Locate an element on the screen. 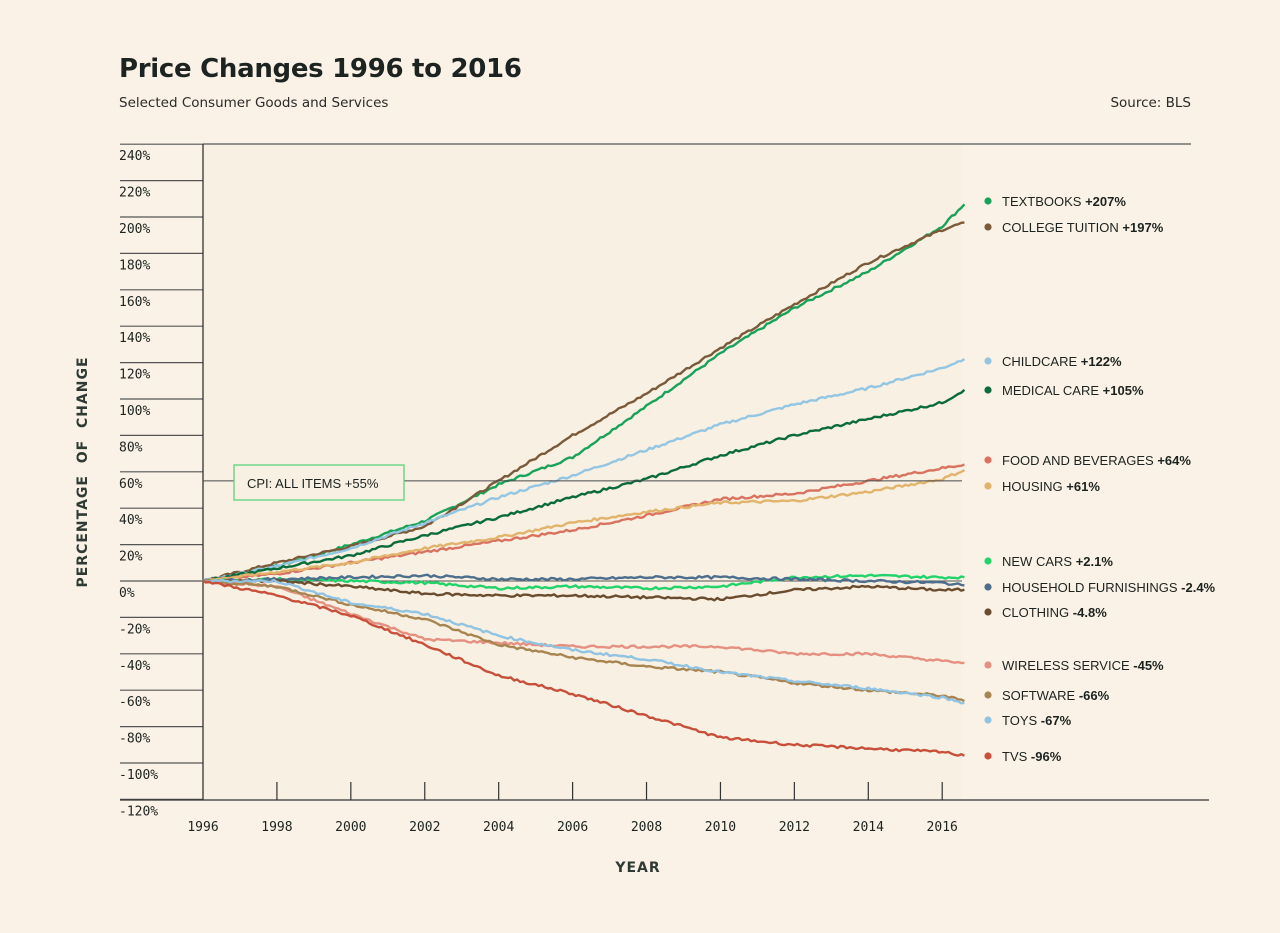 The height and width of the screenshot is (933, 1280). legend-series-change: +61% is located at coordinates (1083, 486).